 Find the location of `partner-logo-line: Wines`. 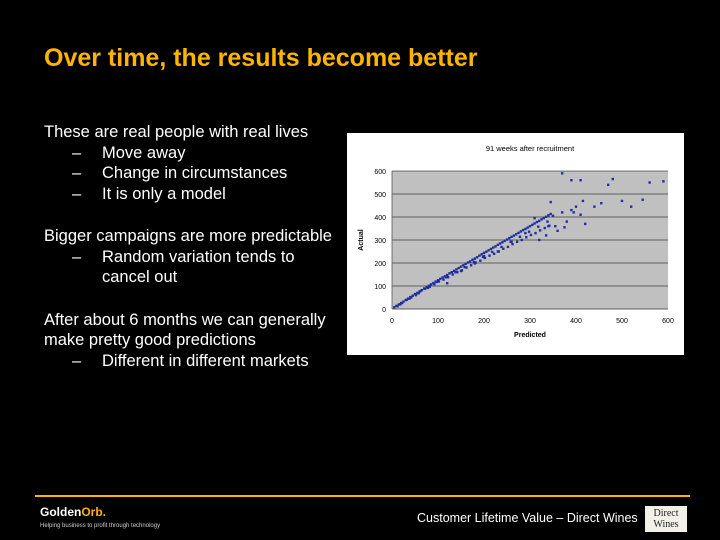

partner-logo-line: Wines is located at coordinates (666, 524).